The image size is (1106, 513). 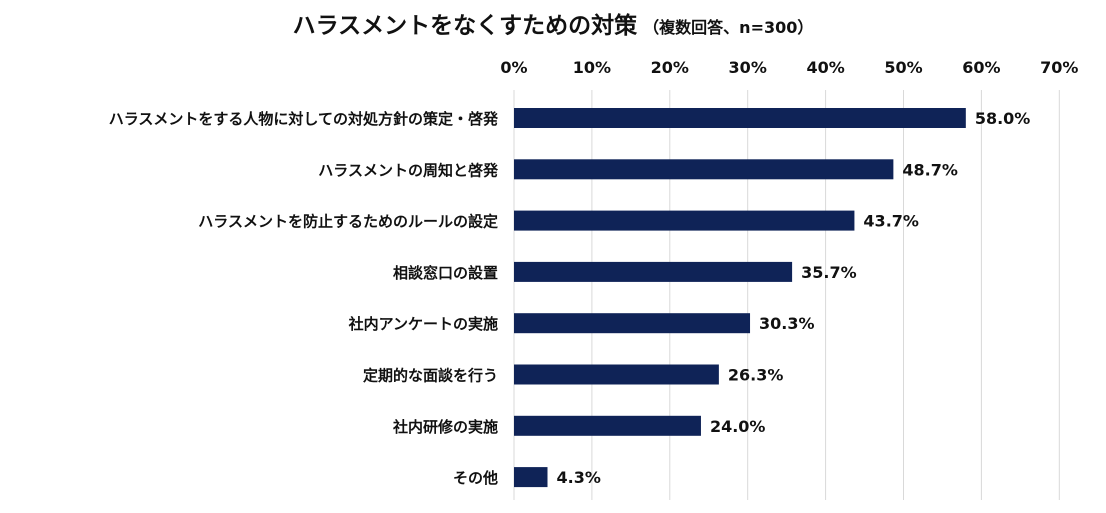 What do you see at coordinates (445, 273) in the screenshot?
I see `category-label: 相談窓口の設置` at bounding box center [445, 273].